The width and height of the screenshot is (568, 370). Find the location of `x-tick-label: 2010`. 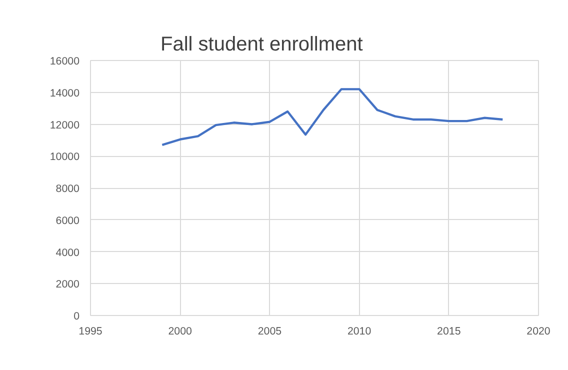

x-tick-label: 2010 is located at coordinates (359, 332).